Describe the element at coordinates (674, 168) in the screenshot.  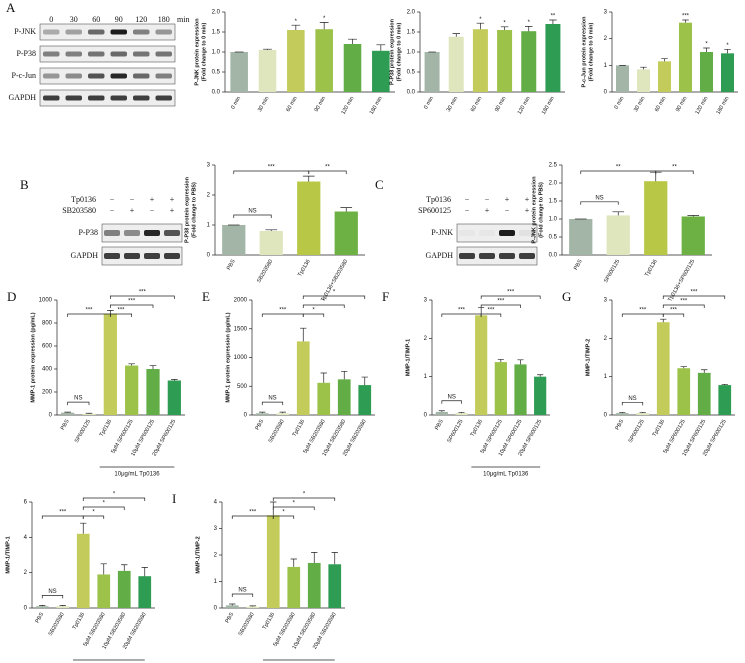
I see `bracket-label: **` at that location.